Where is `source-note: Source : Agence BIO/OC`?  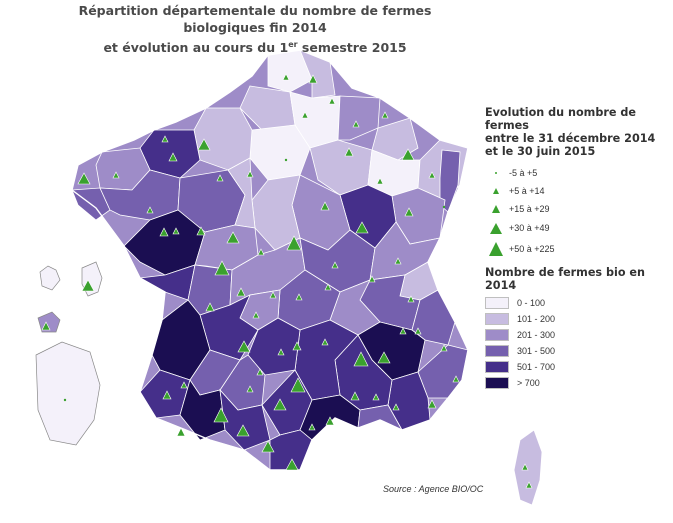 source-note: Source : Agence BIO/OC is located at coordinates (433, 489).